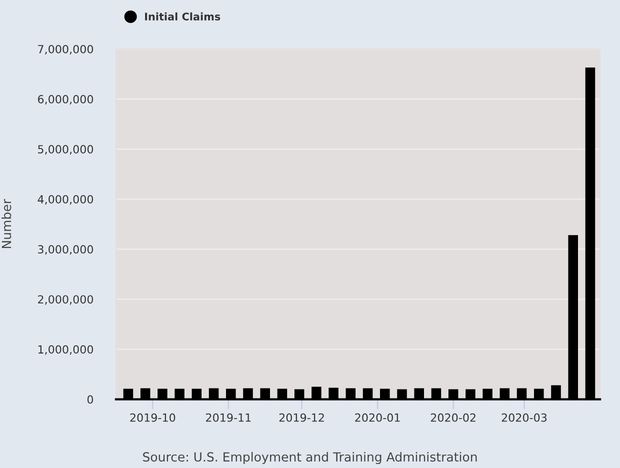 The image size is (620, 468). What do you see at coordinates (66, 300) in the screenshot?
I see `y-tick-label: 2,000,000` at bounding box center [66, 300].